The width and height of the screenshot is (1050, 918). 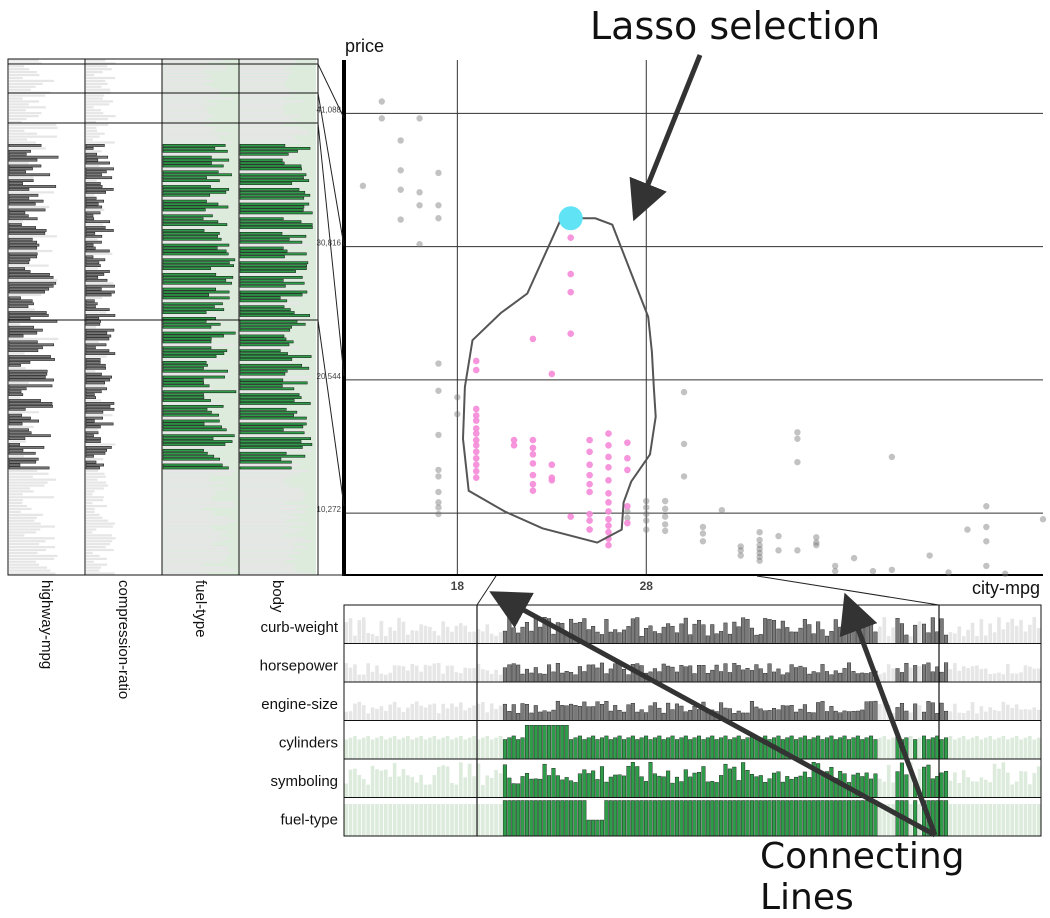 What do you see at coordinates (458, 586) in the screenshot?
I see `x-tick-label: 18` at bounding box center [458, 586].